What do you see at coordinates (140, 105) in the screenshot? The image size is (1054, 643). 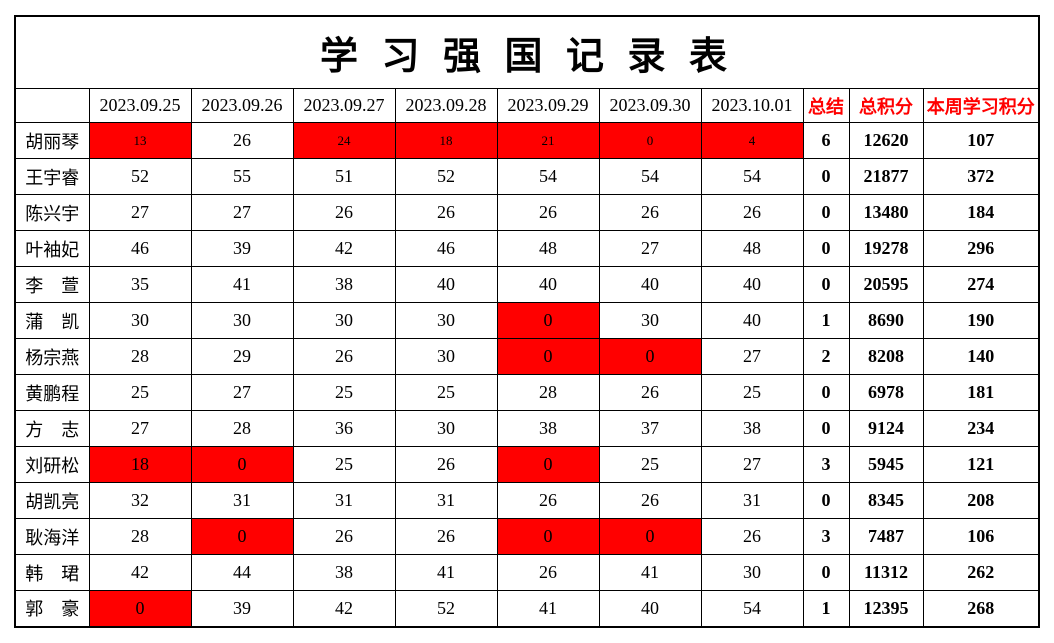 I see `date-header-cell: 2023.09.25` at bounding box center [140, 105].